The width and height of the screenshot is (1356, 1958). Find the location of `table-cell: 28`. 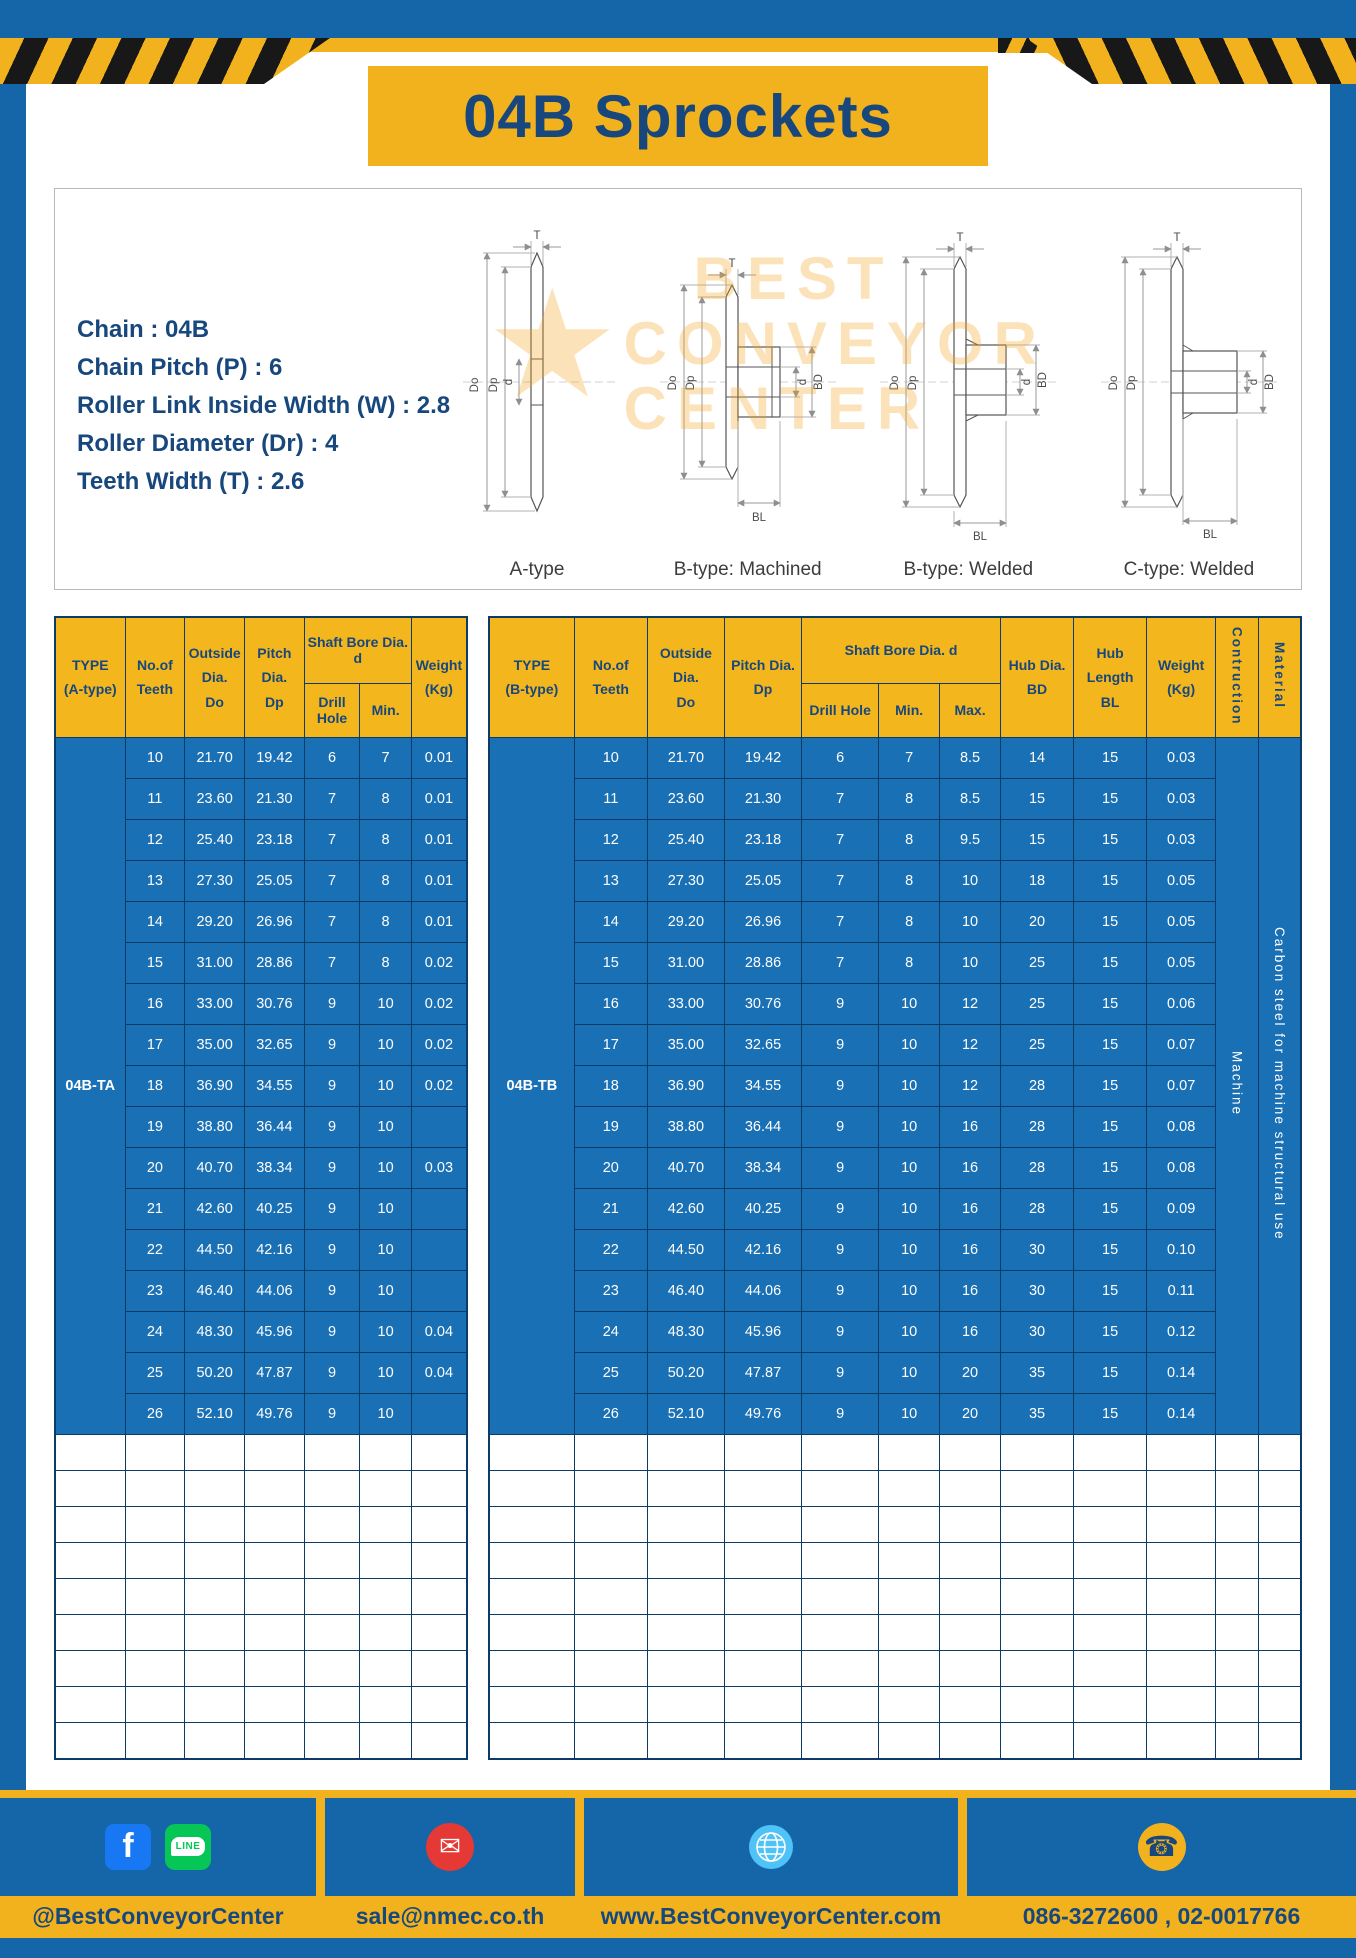

table-cell: 28 is located at coordinates (1037, 1126).